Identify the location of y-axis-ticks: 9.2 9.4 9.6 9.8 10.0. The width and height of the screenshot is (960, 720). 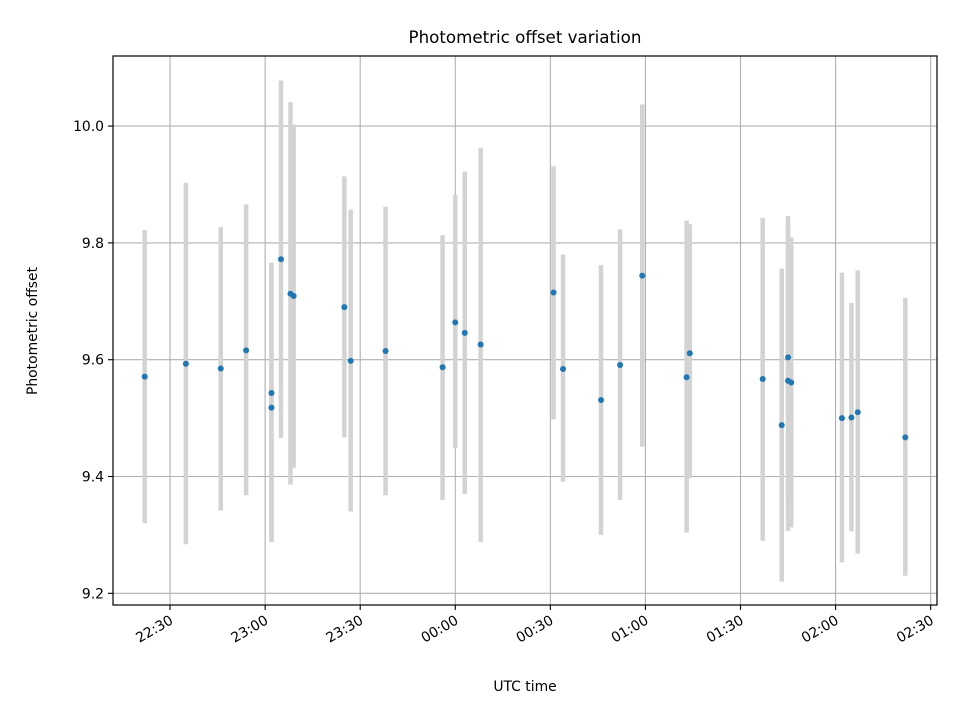
(93, 360).